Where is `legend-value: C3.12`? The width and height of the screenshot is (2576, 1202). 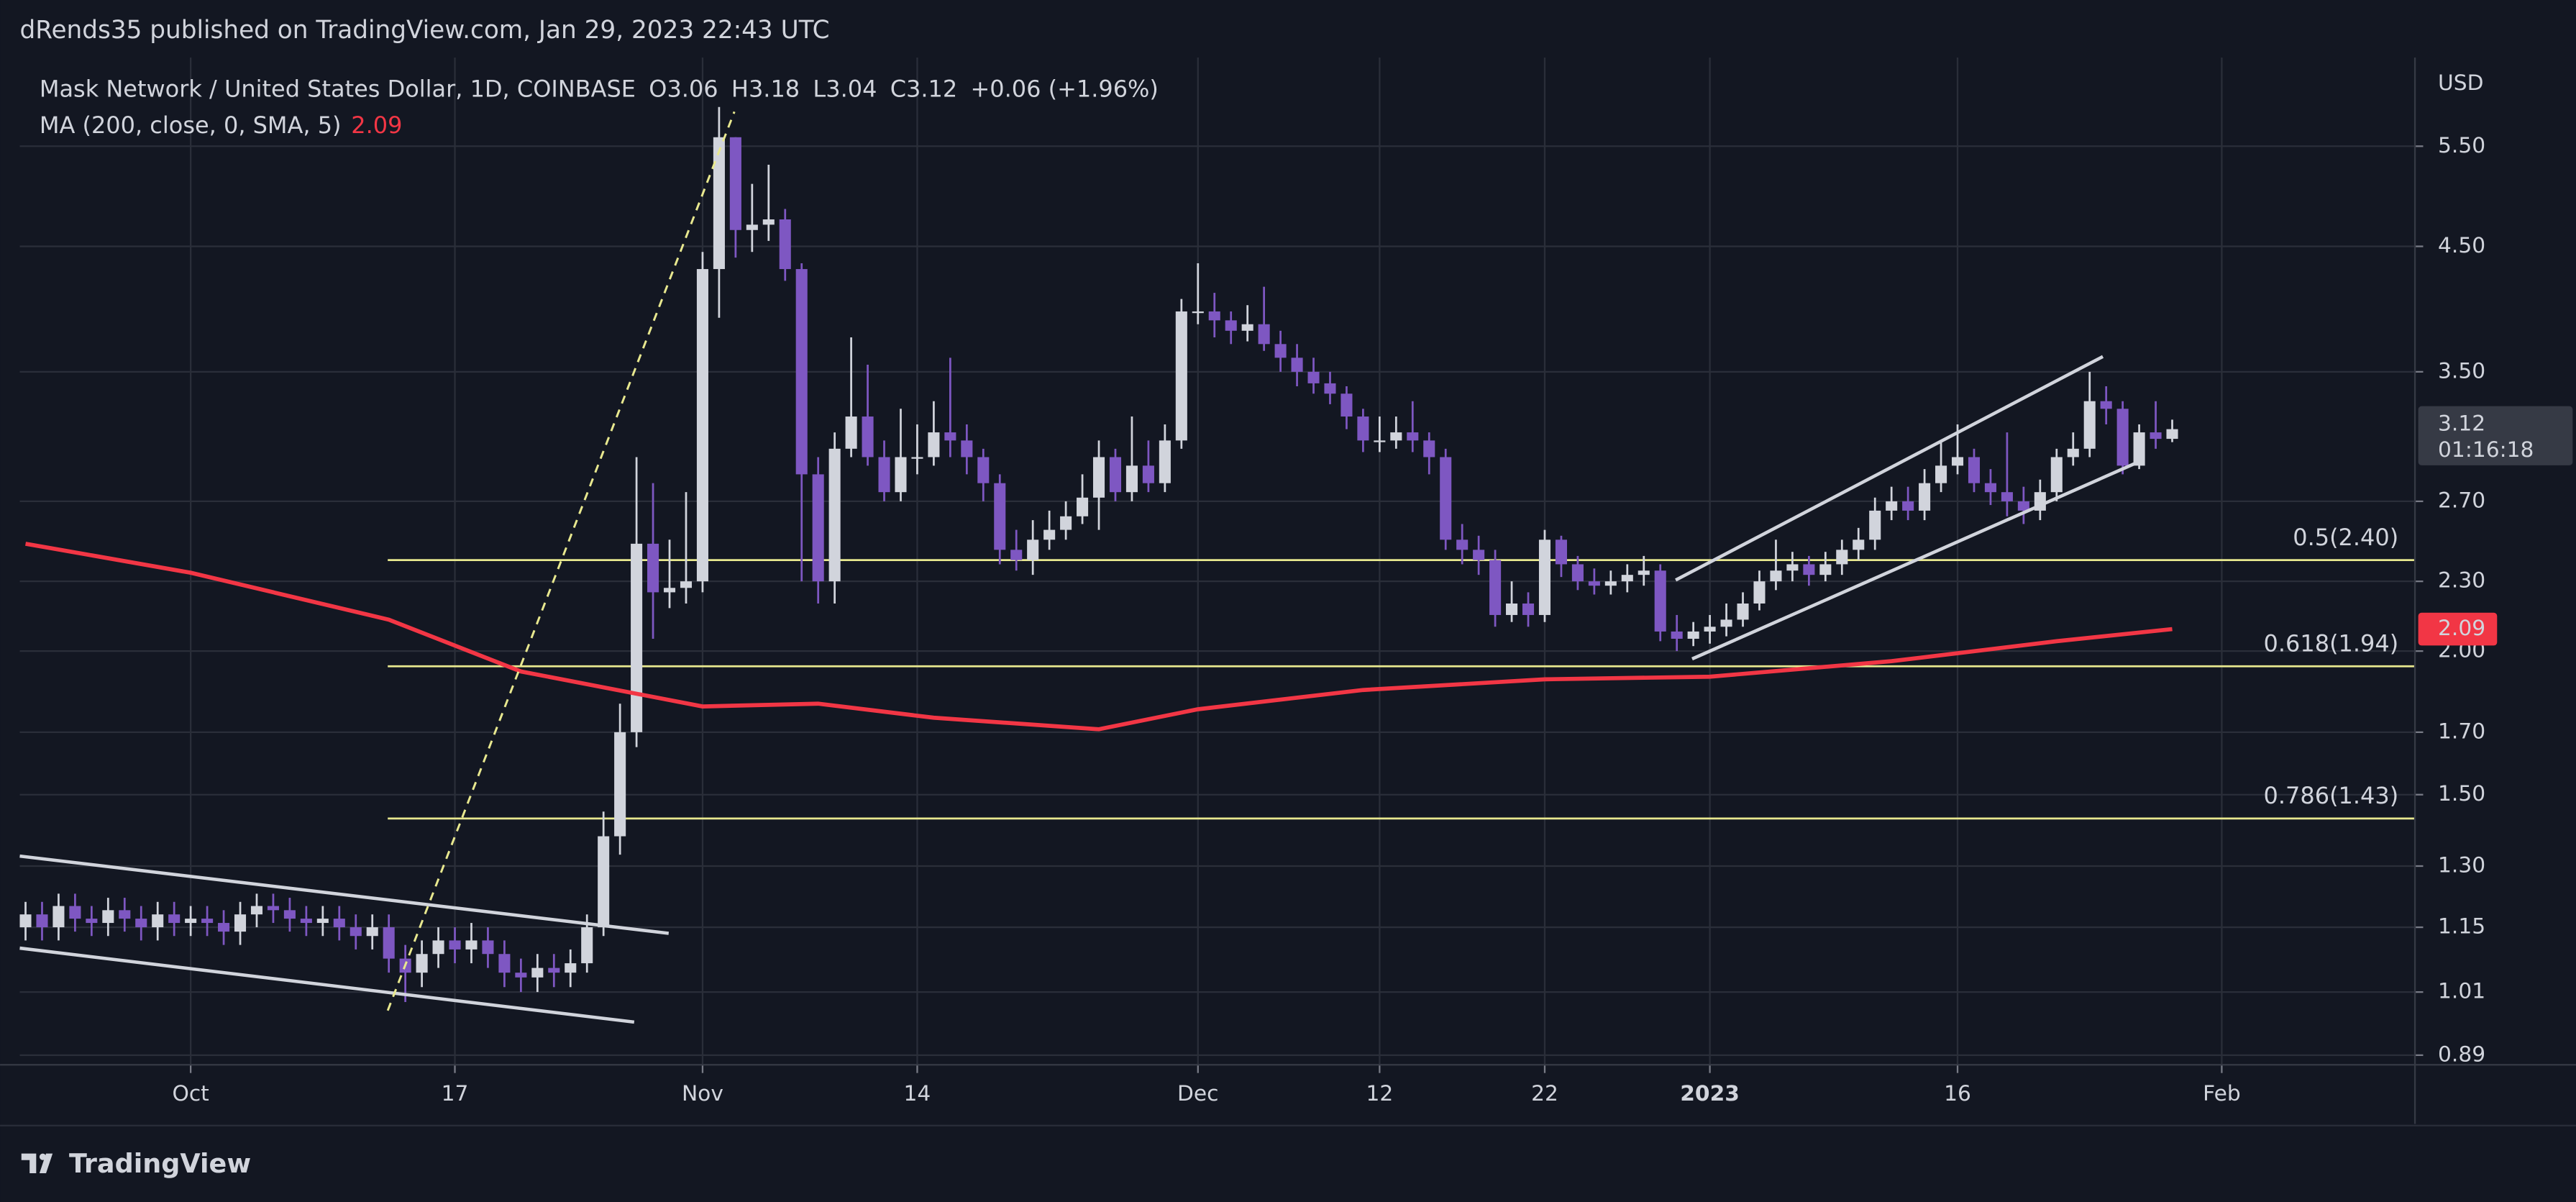 legend-value: C3.12 is located at coordinates (924, 90).